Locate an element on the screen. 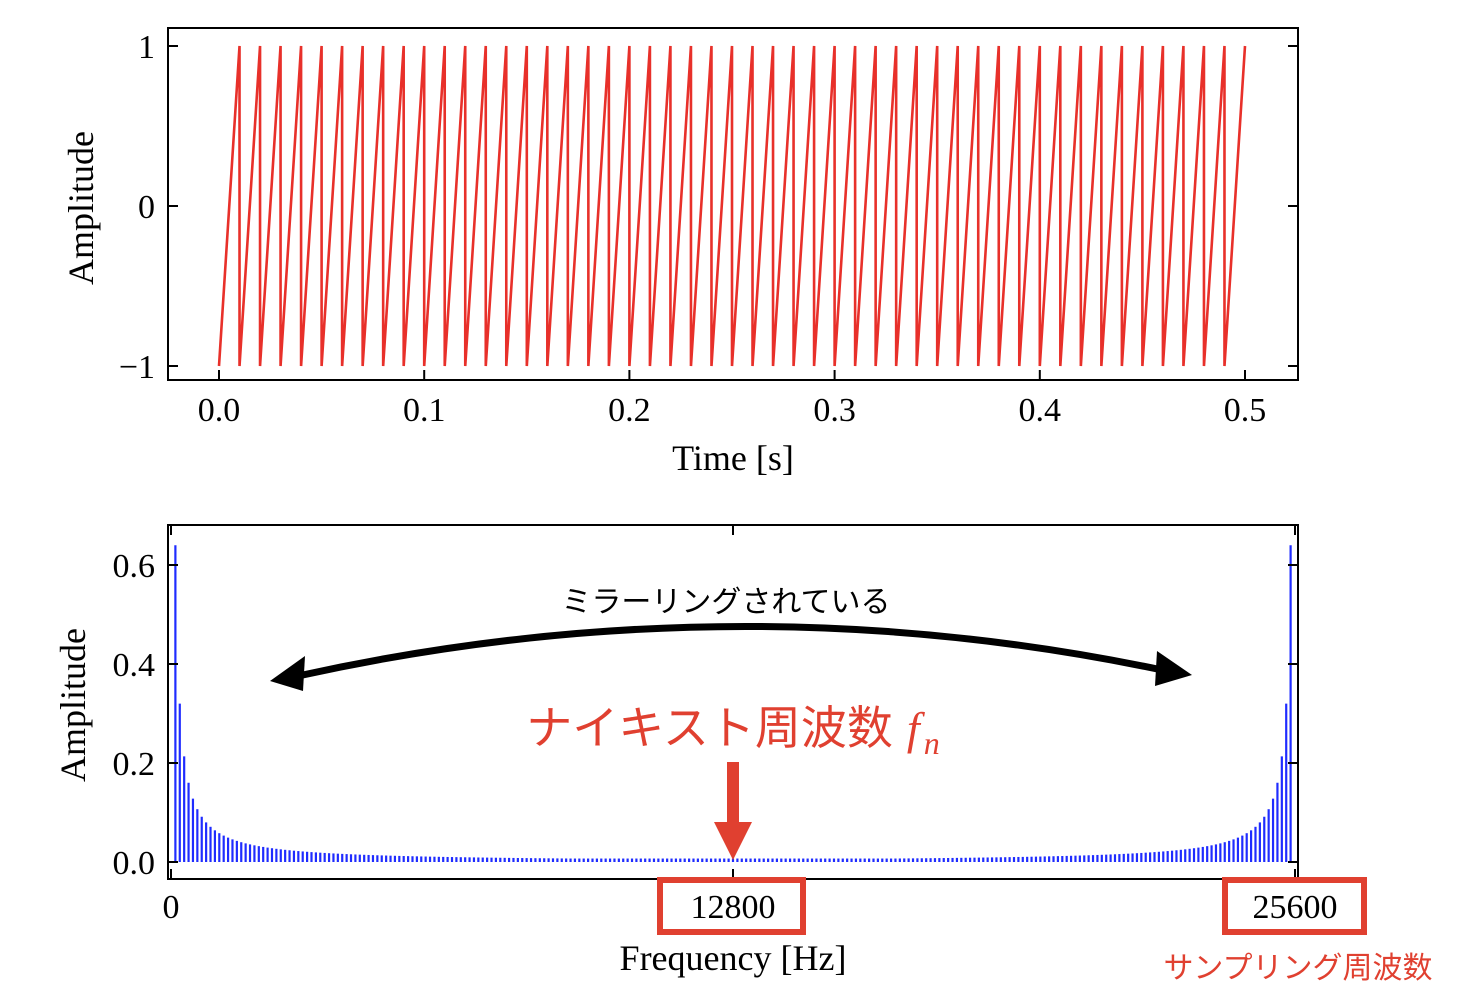 The height and width of the screenshot is (1006, 1482). nyquist-tick-highlight-box is located at coordinates (731, 906).